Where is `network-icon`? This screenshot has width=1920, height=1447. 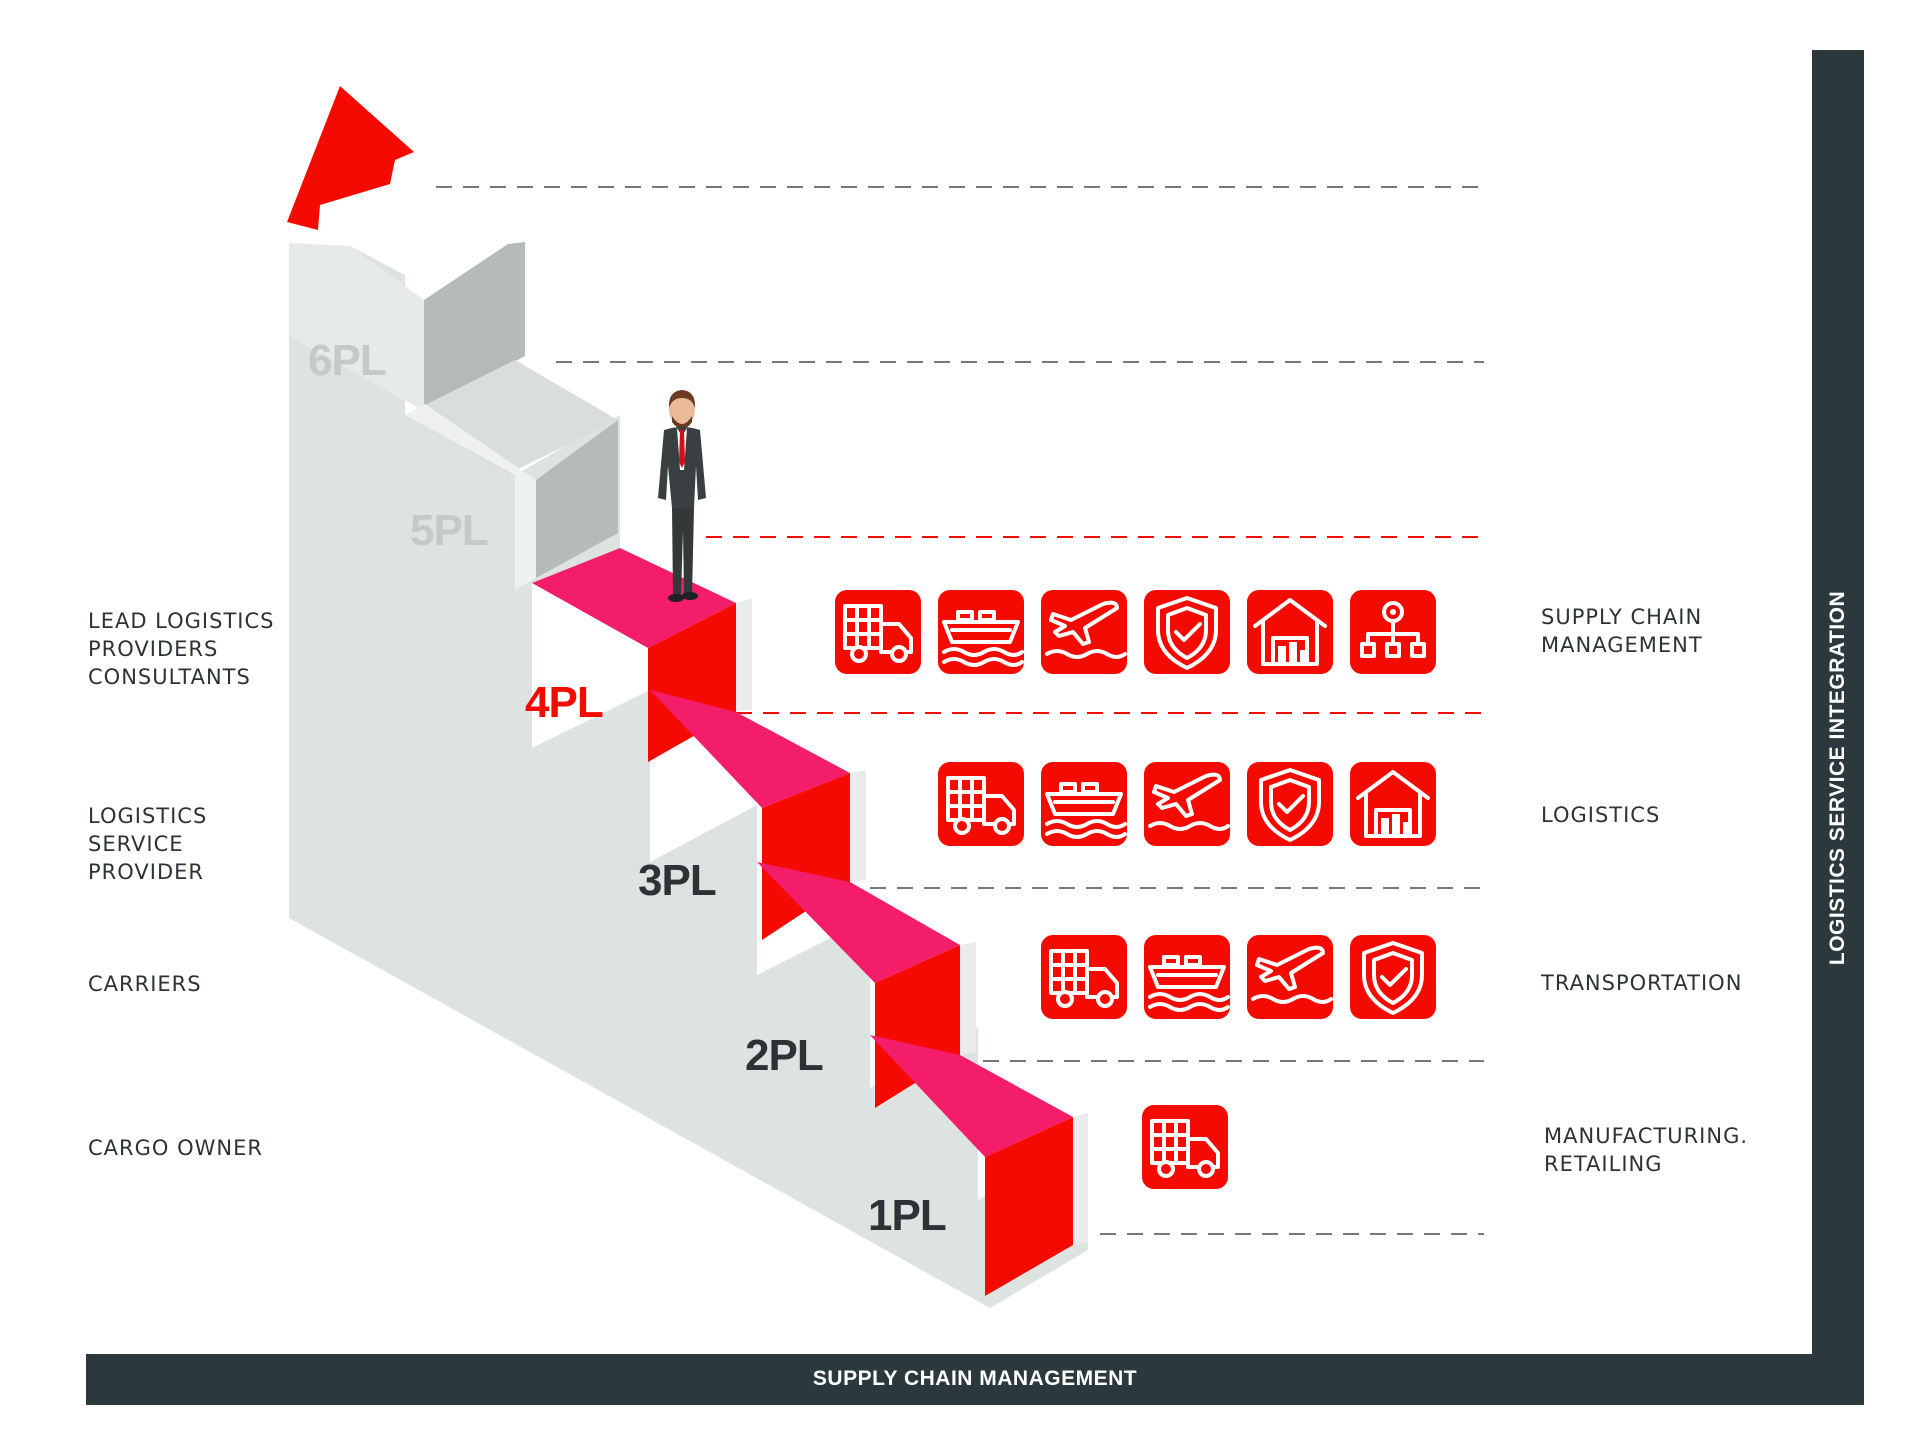
network-icon is located at coordinates (1393, 632).